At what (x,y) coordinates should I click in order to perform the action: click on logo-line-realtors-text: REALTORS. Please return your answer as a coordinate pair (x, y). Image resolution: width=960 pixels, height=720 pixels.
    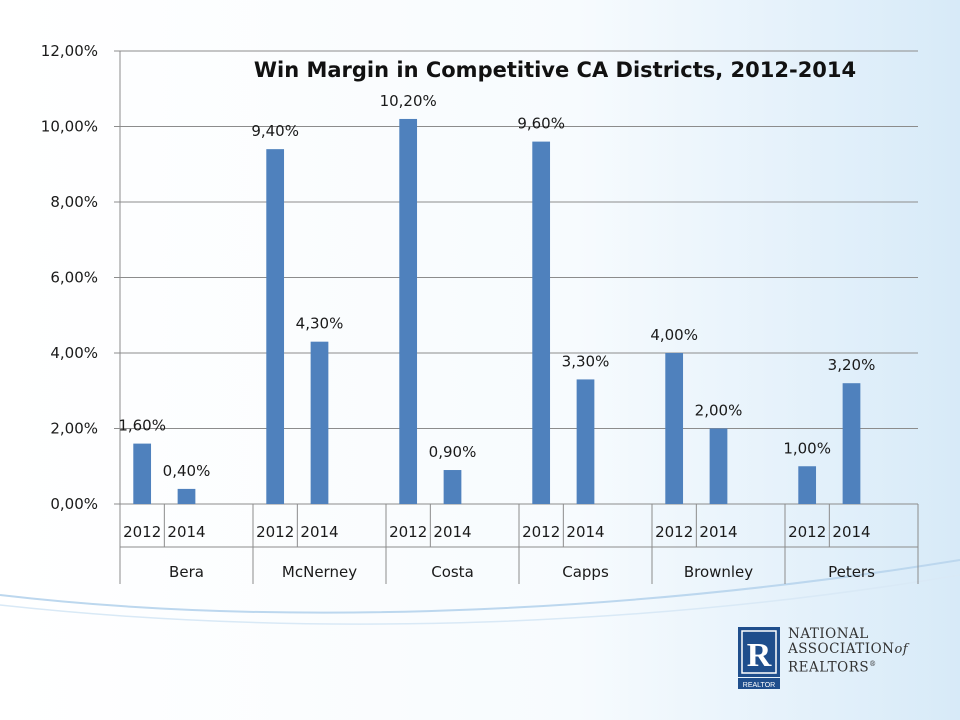
    Looking at the image, I should click on (829, 667).